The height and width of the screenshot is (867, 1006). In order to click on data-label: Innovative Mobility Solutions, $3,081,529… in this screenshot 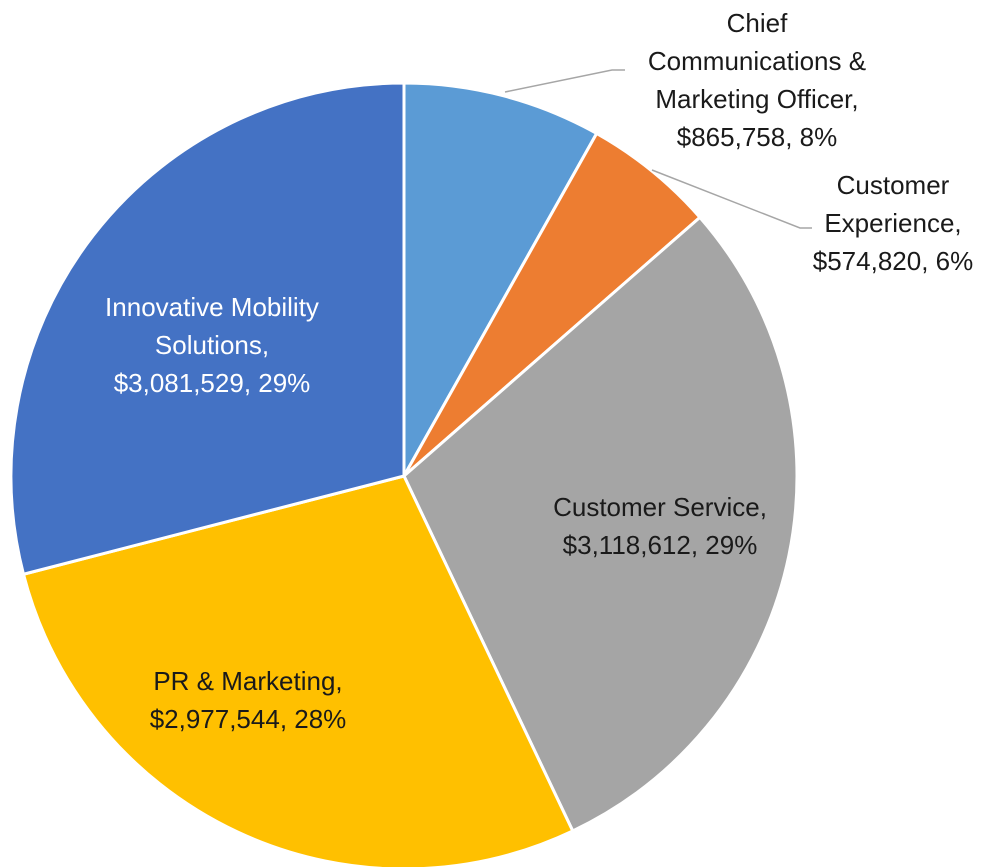, I will do `click(212, 345)`.